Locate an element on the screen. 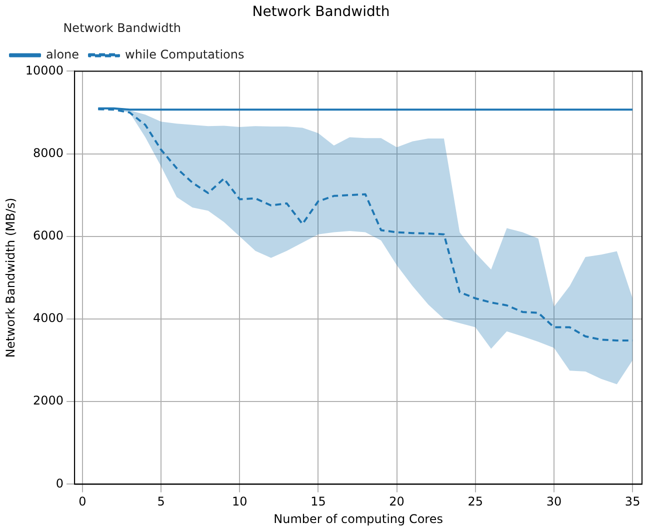  y-tick-label: 8000 is located at coordinates (48, 153).